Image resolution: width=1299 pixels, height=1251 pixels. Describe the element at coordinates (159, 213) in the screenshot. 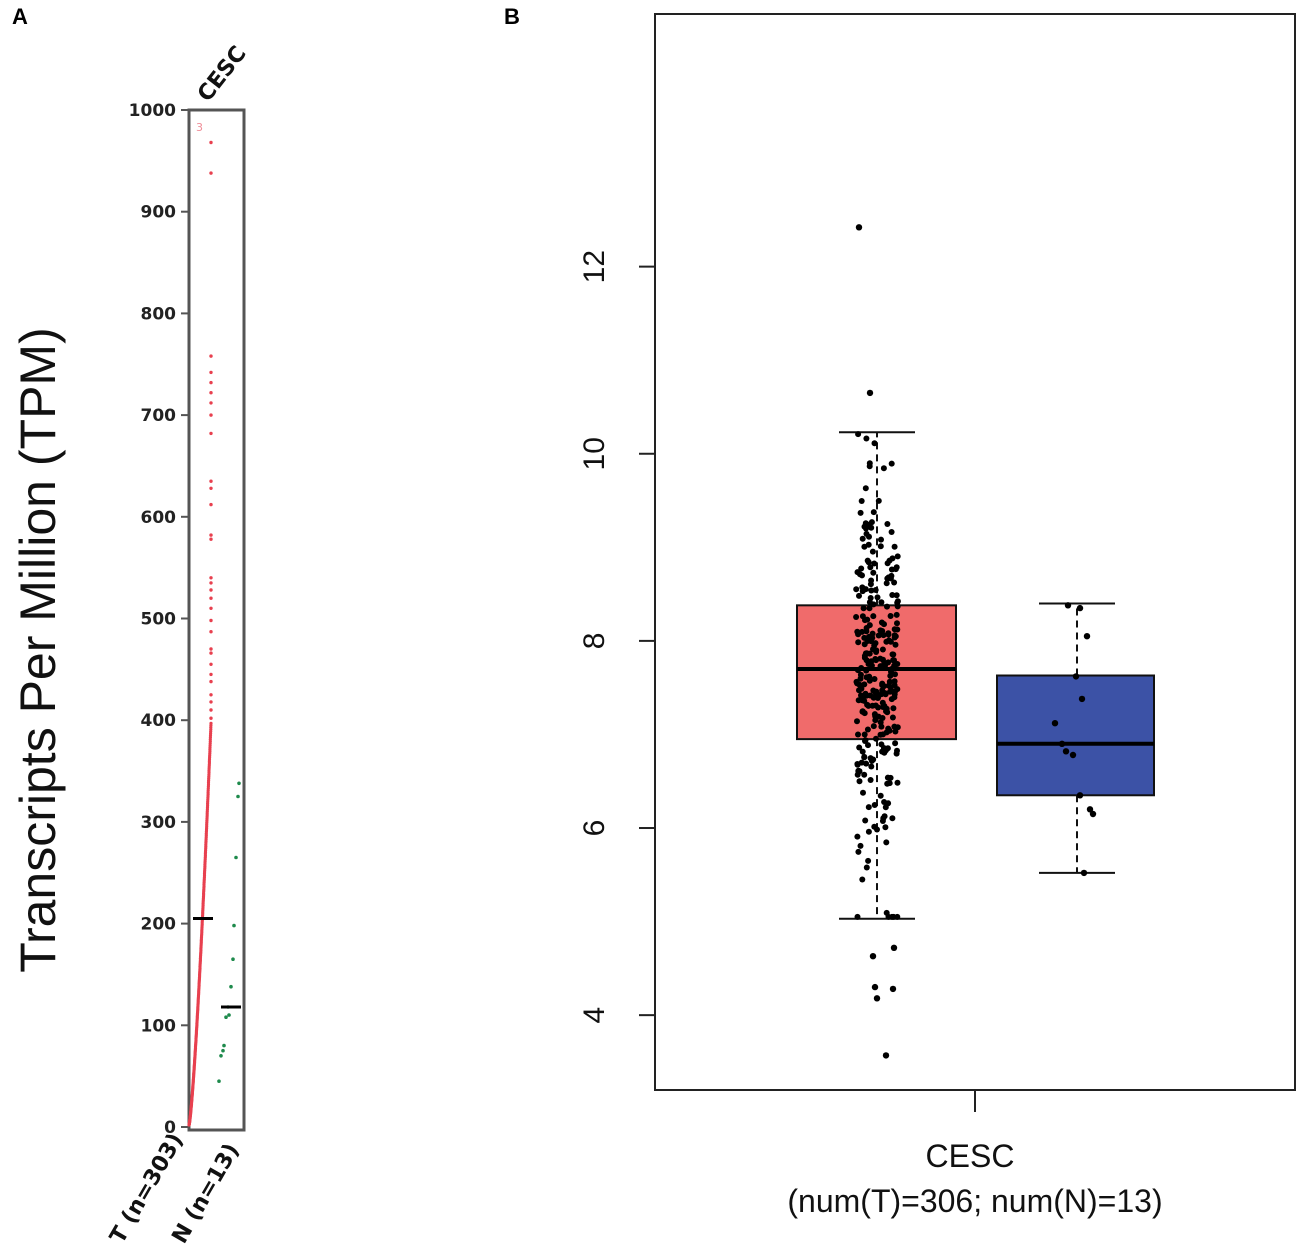

I see `panel-a-y-tick-label: 900` at that location.